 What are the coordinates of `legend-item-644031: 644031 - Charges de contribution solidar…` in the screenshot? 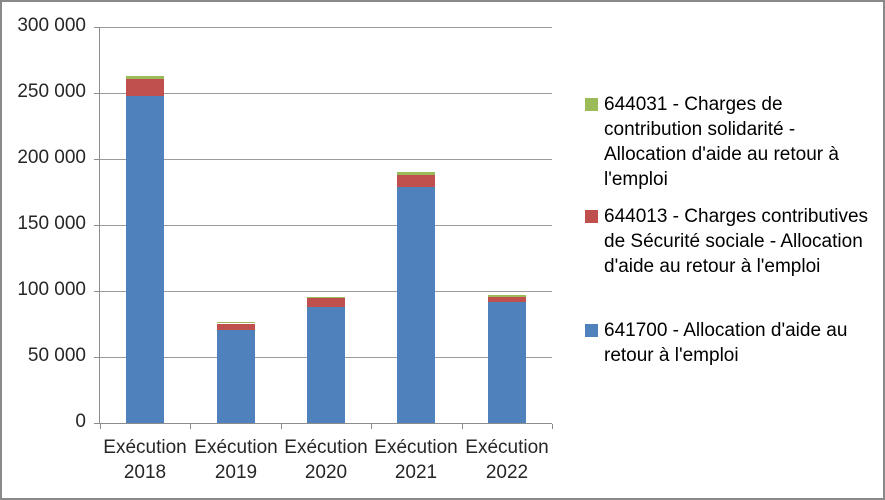 It's located at (712, 142).